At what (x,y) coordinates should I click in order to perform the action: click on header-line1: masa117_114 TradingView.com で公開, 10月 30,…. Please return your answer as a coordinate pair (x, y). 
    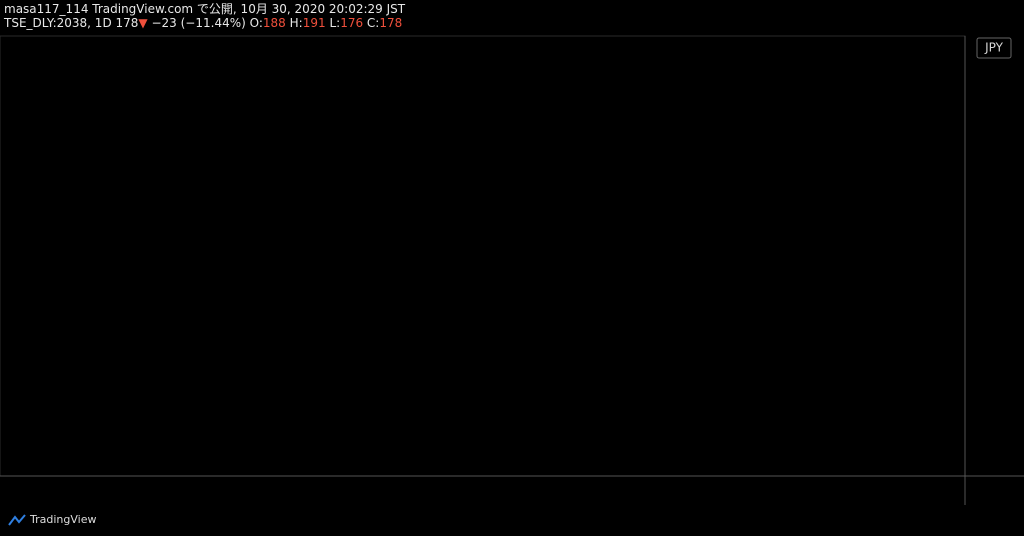
    Looking at the image, I should click on (205, 9).